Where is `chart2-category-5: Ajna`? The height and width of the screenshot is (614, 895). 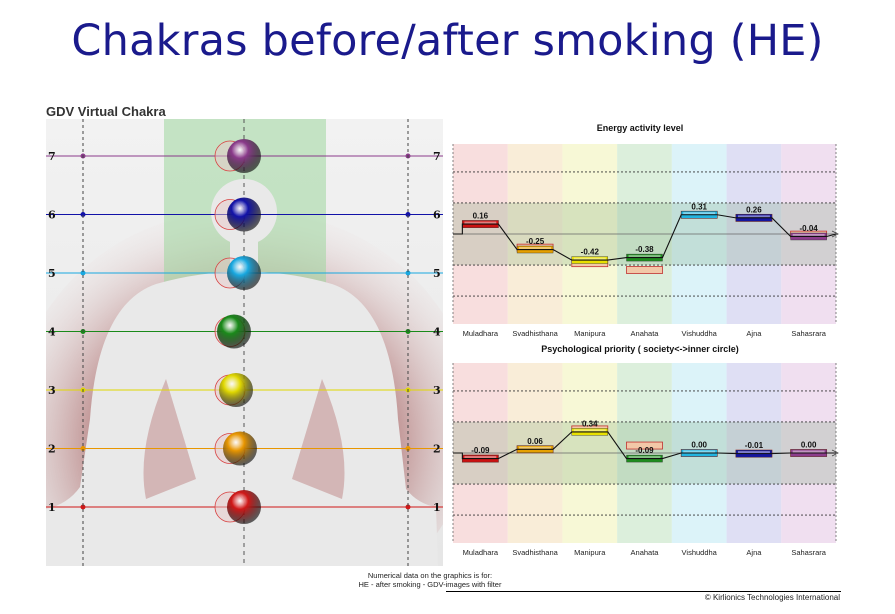 chart2-category-5: Ajna is located at coordinates (754, 552).